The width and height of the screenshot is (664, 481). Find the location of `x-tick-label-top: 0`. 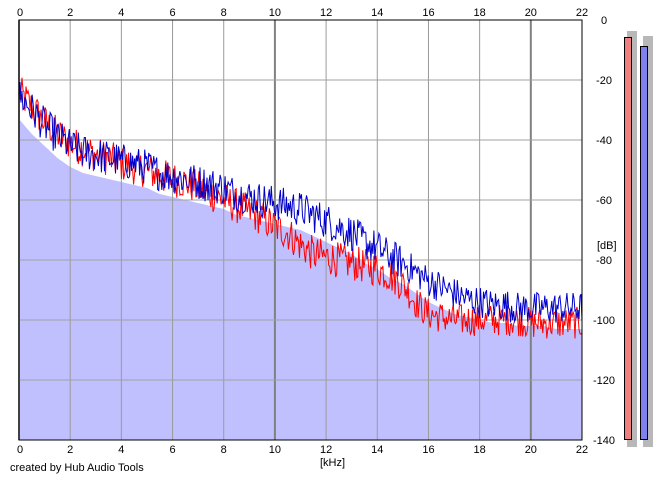

x-tick-label-top: 0 is located at coordinates (20, 13).